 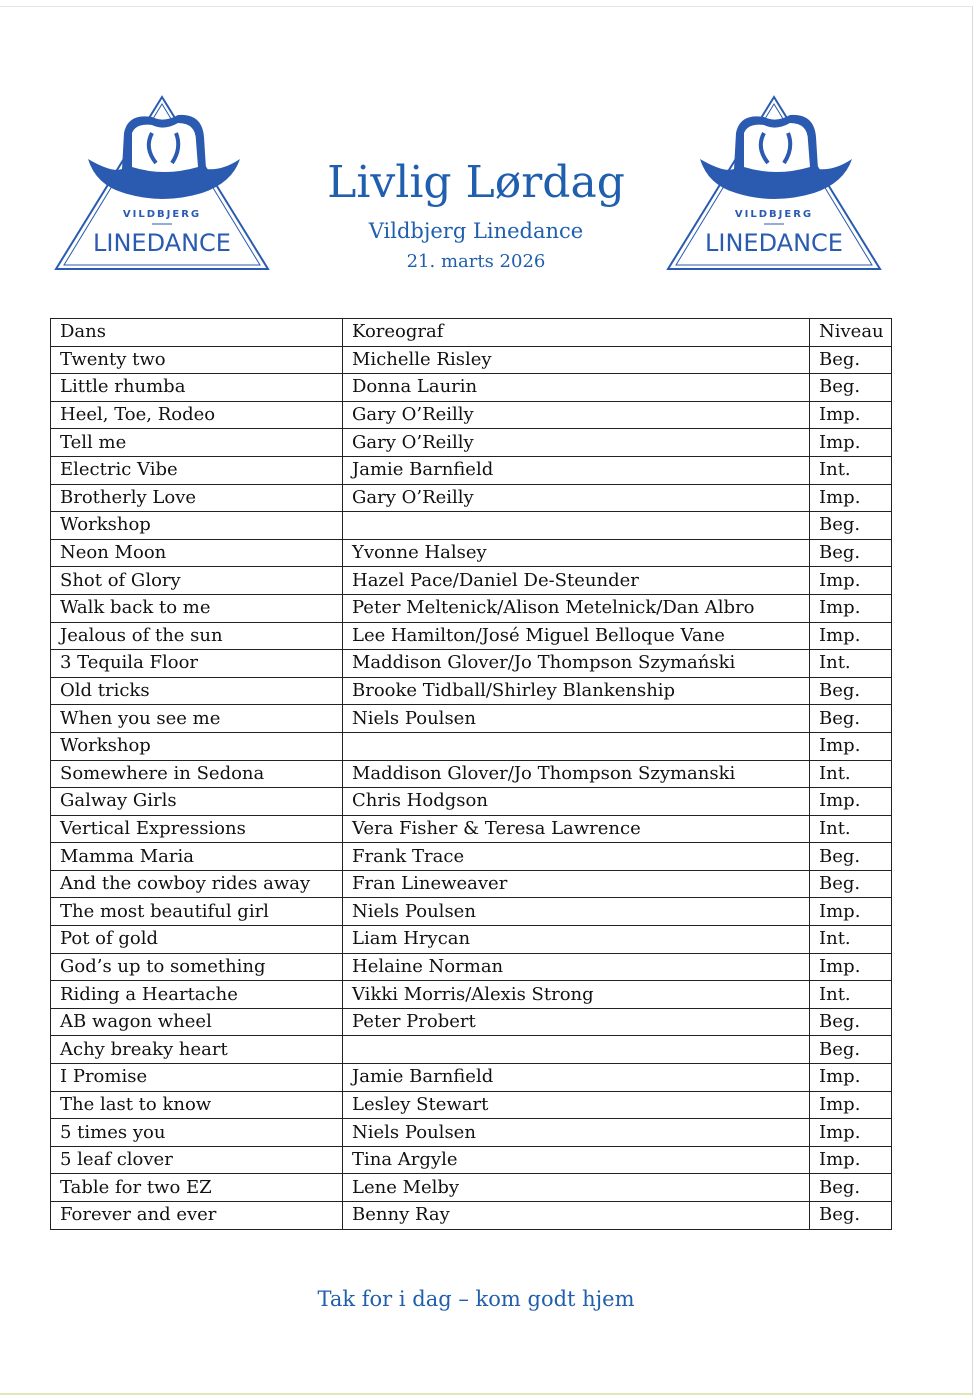 I want to click on dance-name: Electric Vibe, so click(x=196, y=470).